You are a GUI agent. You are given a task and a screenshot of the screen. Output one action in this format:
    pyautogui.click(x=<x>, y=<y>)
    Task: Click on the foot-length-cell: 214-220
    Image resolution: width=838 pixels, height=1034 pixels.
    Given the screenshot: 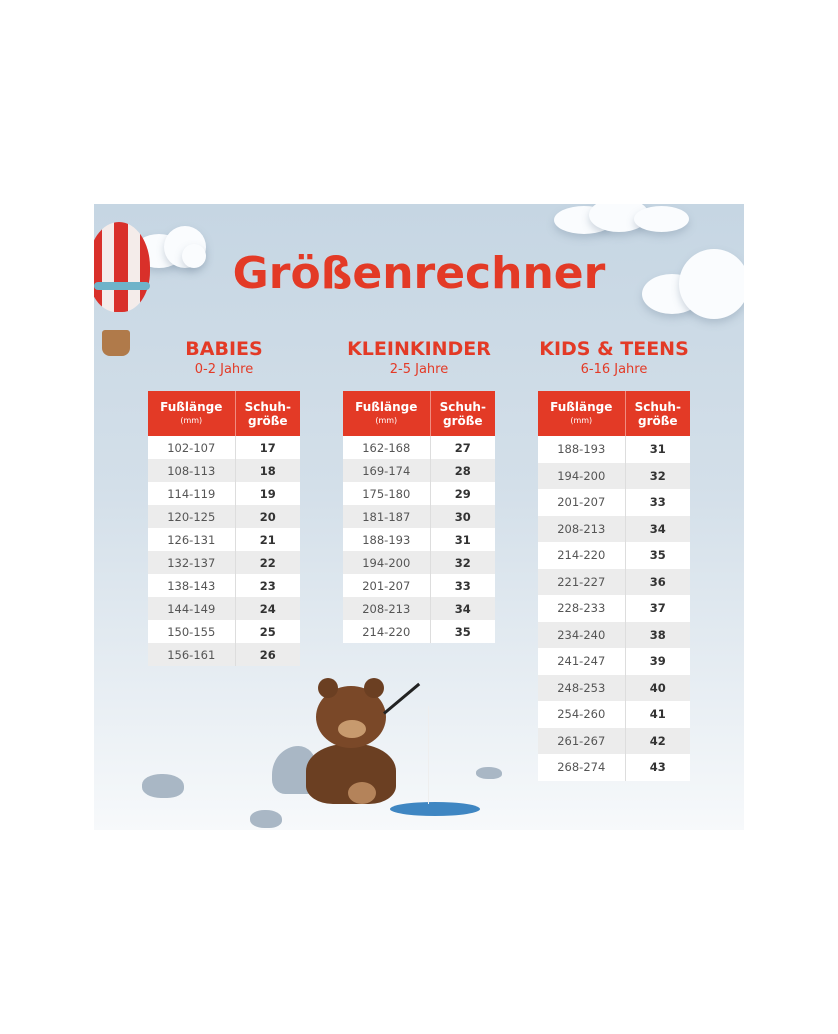 What is the action you would take?
    pyautogui.click(x=582, y=555)
    